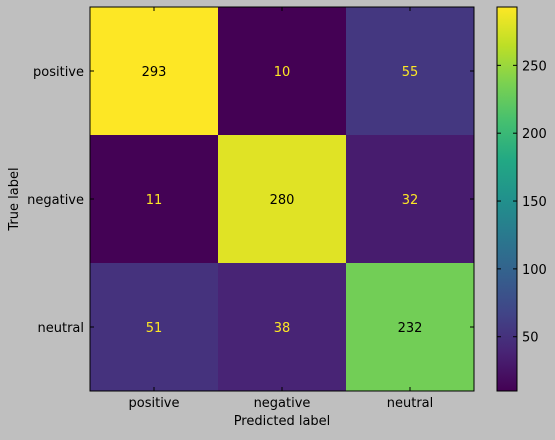  What do you see at coordinates (534, 134) in the screenshot?
I see `colorbar-tick-label: 200` at bounding box center [534, 134].